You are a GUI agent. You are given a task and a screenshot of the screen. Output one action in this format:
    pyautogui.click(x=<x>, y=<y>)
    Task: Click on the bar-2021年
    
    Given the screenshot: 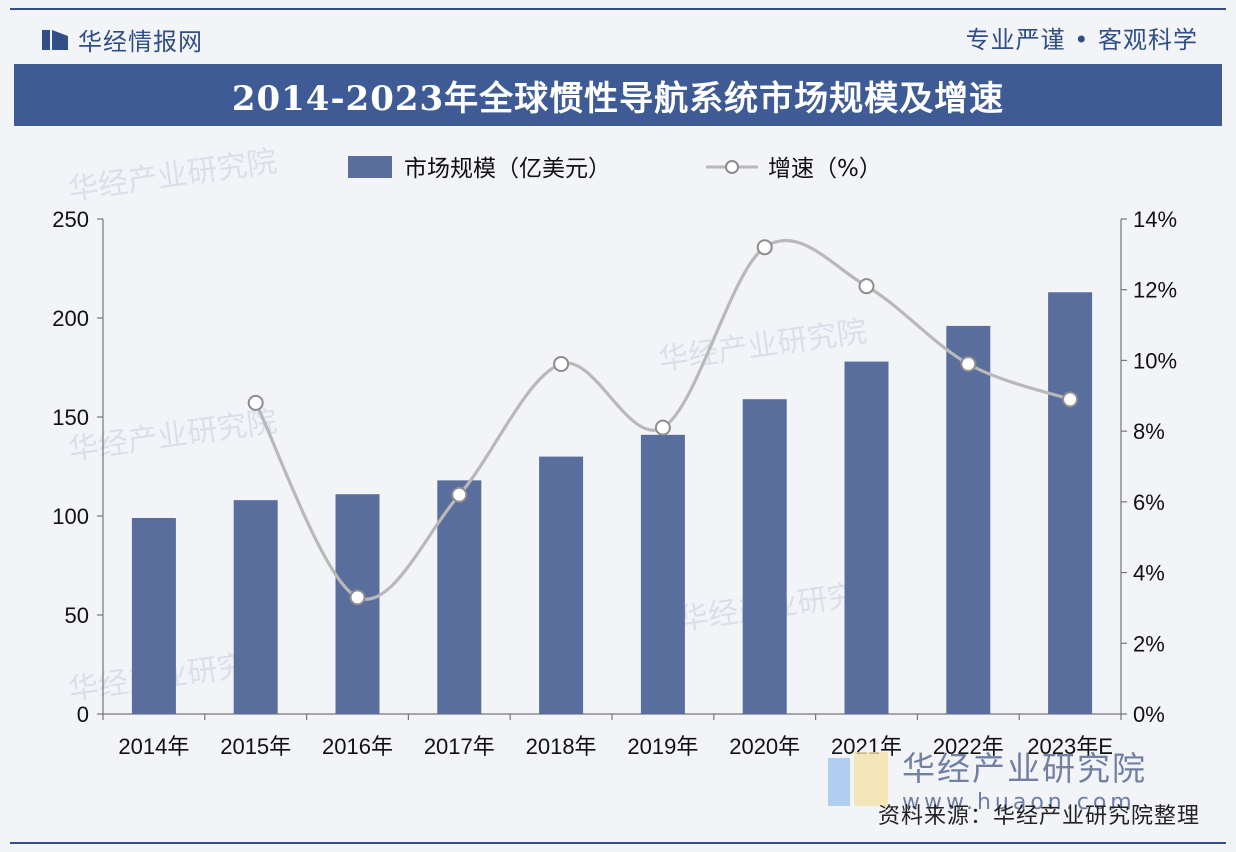 What is the action you would take?
    pyautogui.click(x=866, y=537)
    